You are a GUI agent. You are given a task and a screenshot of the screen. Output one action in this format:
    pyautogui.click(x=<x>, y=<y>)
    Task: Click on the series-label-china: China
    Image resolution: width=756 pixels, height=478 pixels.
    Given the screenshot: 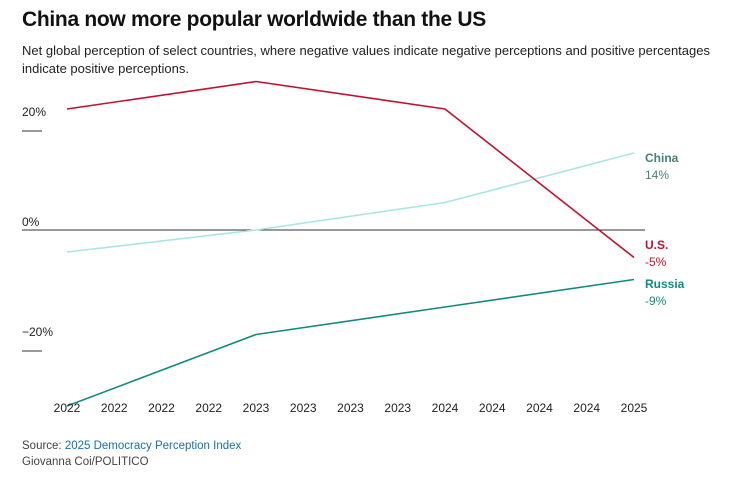 What is the action you would take?
    pyautogui.click(x=662, y=158)
    